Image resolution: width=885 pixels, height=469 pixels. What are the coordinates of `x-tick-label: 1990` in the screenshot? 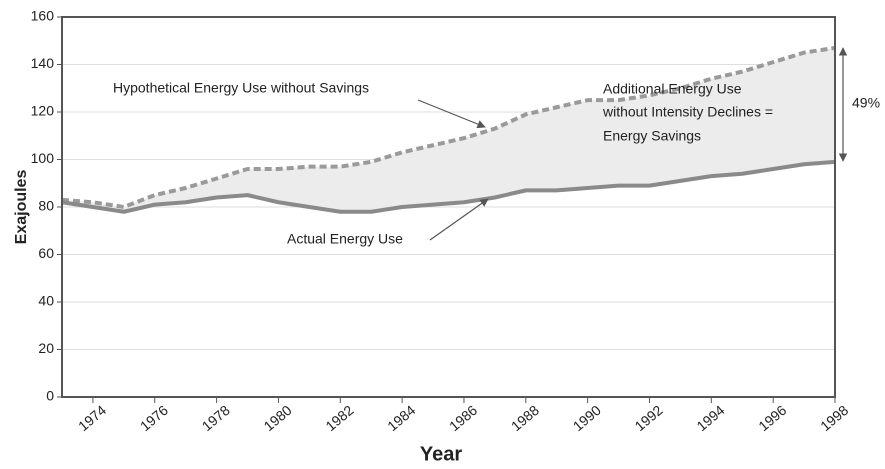 It's located at (587, 418).